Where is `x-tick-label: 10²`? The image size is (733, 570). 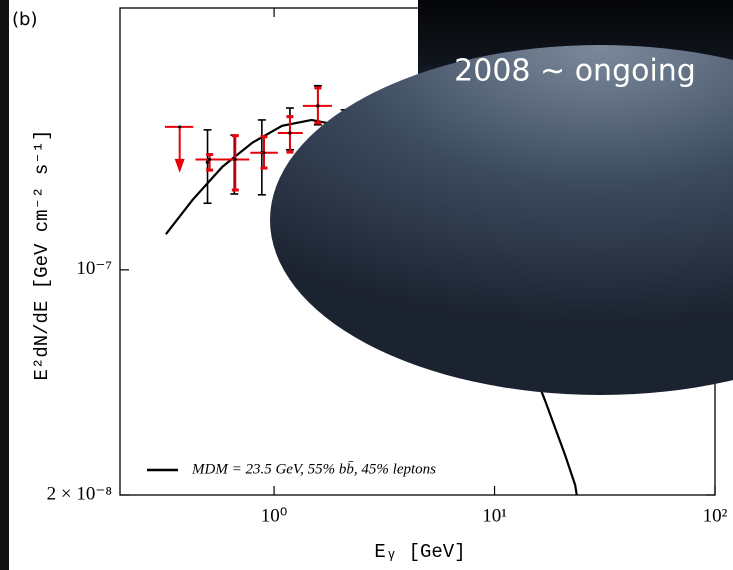
x-tick-label: 10² is located at coordinates (715, 515).